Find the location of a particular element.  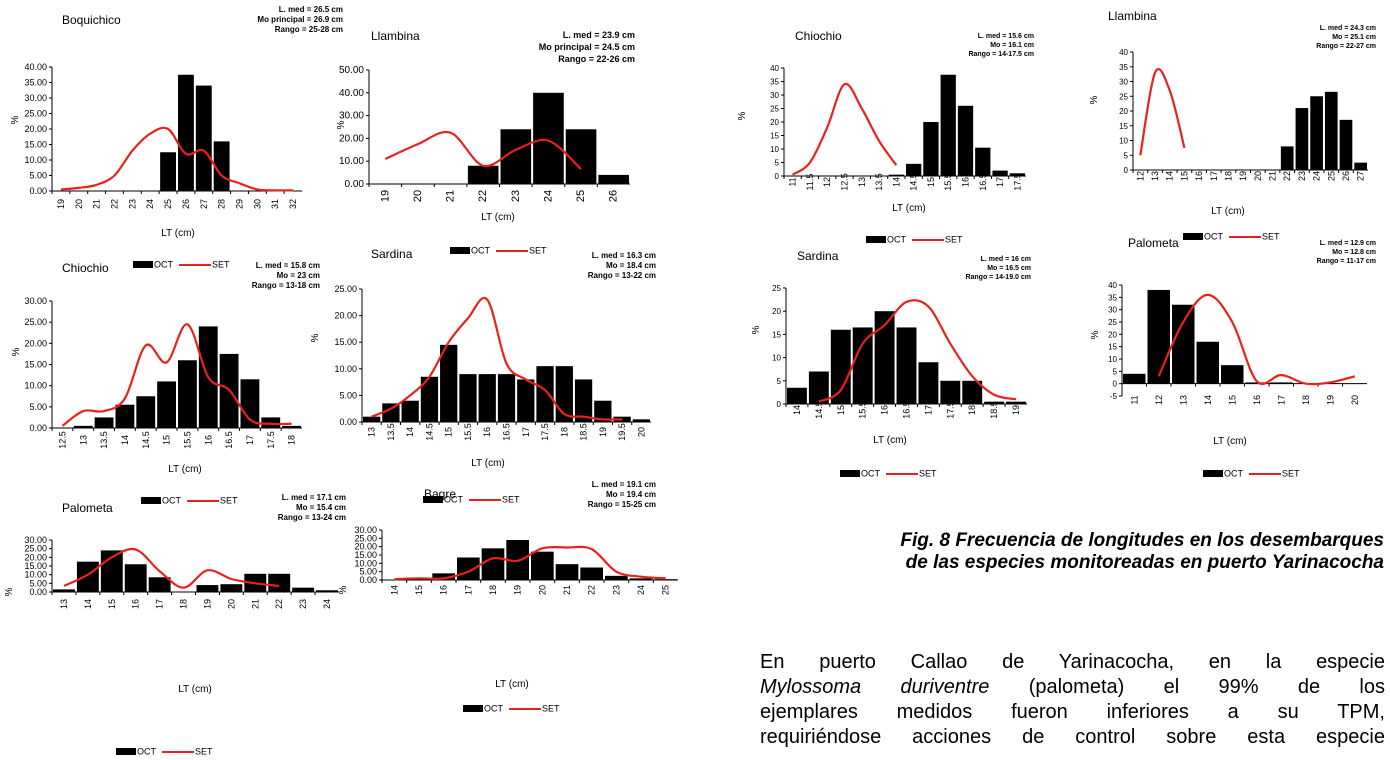

stats-label: Rango = 15-25 cm is located at coordinates (622, 504).